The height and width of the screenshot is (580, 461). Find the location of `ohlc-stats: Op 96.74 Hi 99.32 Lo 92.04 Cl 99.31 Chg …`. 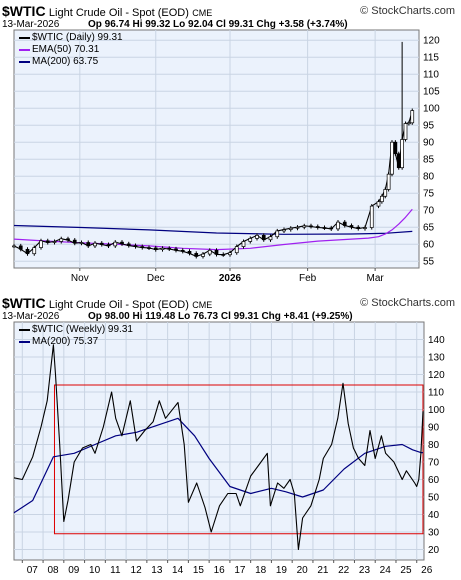

ohlc-stats: Op 96.74 Hi 99.32 Lo 92.04 Cl 99.31 Chg … is located at coordinates (218, 24).